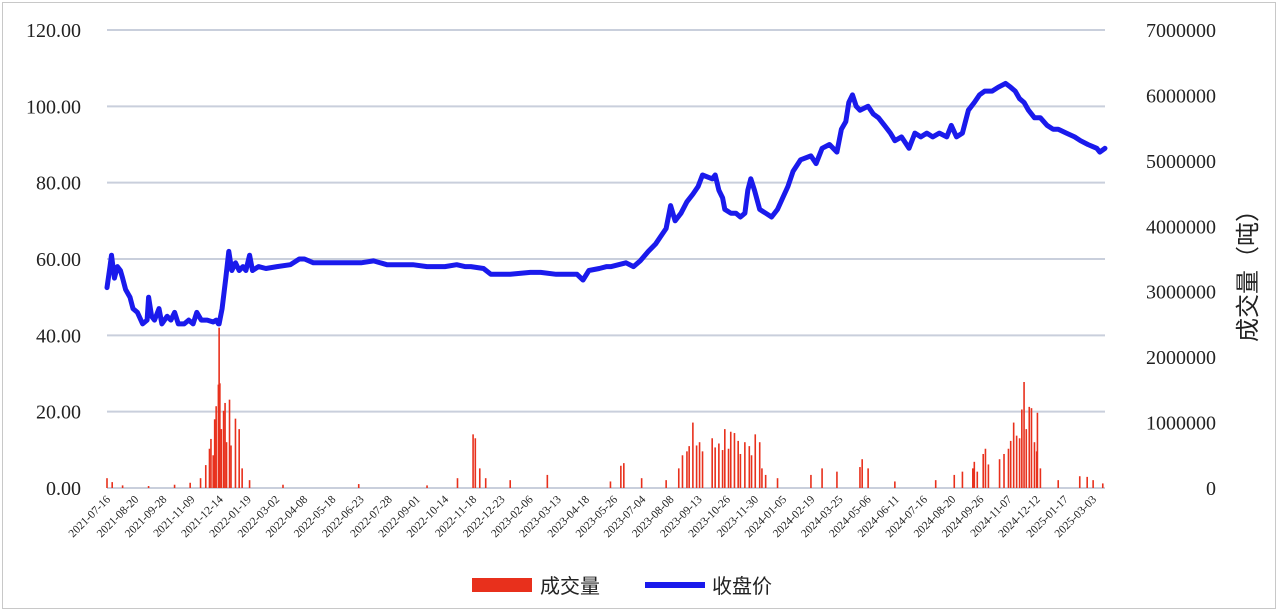 The image size is (1280, 613). Describe the element at coordinates (675, 585) in the screenshot. I see `legend-swatch-price` at that location.